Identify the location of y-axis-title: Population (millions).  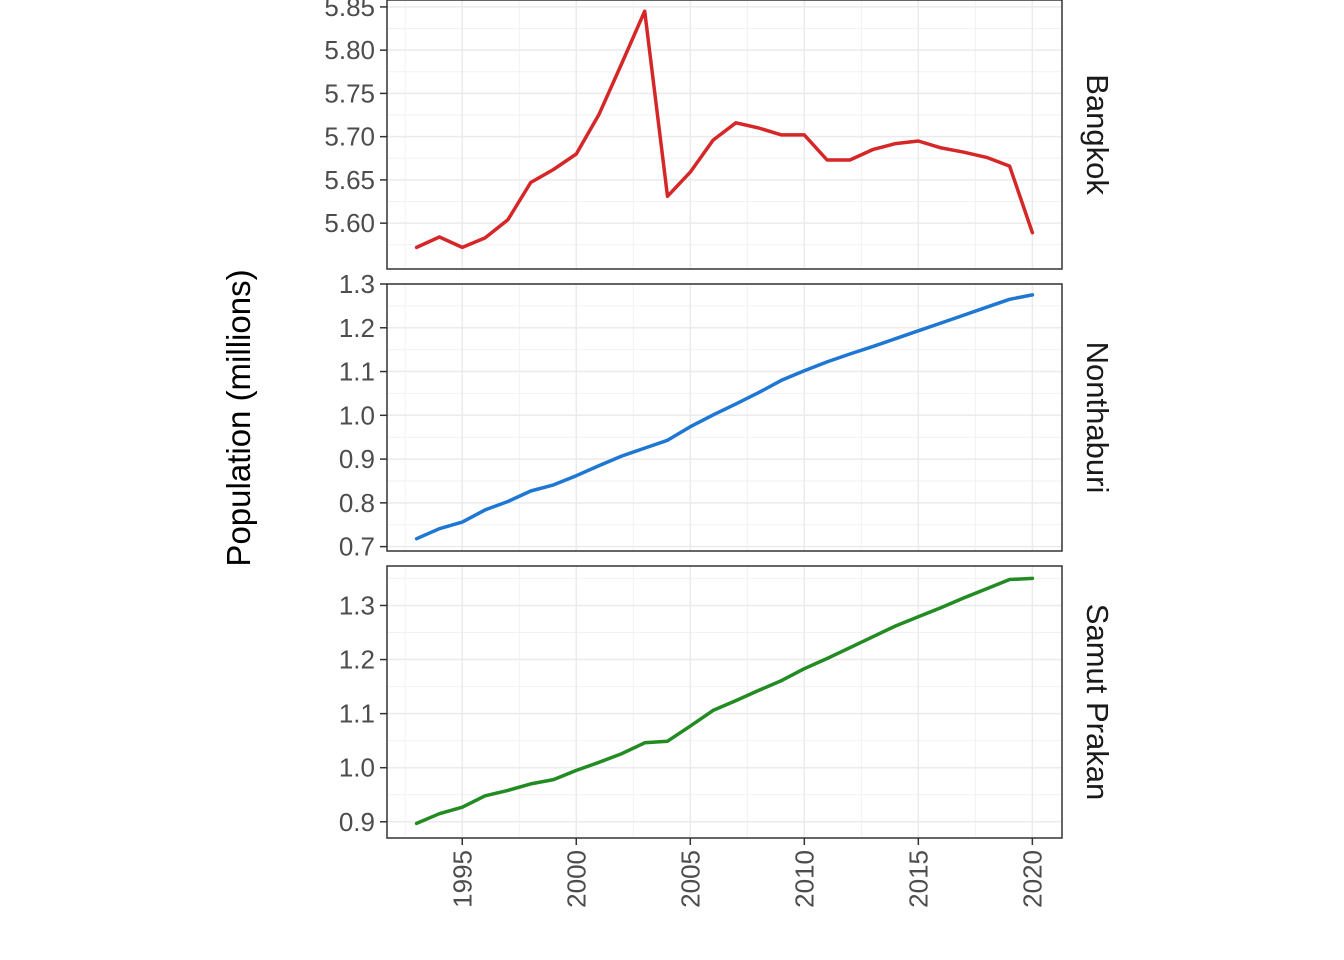
(238, 417).